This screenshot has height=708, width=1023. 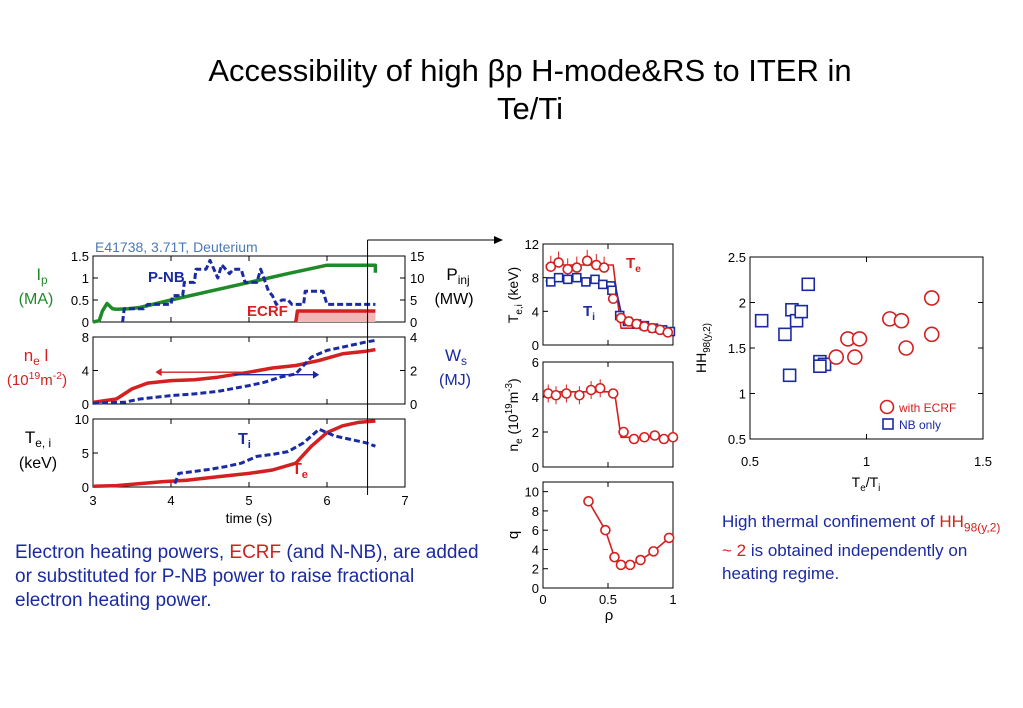 What do you see at coordinates (244, 441) in the screenshot?
I see `annot-ti: Ti` at bounding box center [244, 441].